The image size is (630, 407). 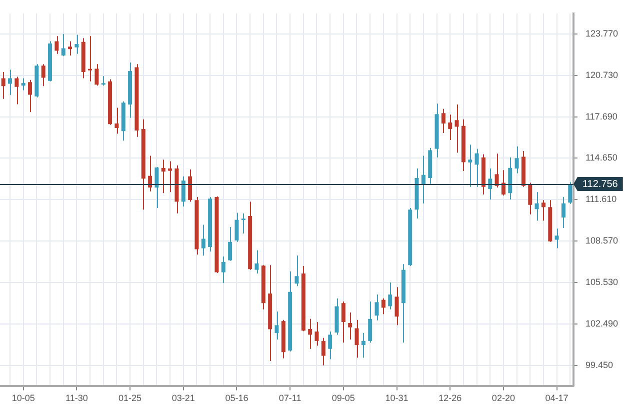 What do you see at coordinates (601, 75) in the screenshot?
I see `y-tick-label: 120.730` at bounding box center [601, 75].